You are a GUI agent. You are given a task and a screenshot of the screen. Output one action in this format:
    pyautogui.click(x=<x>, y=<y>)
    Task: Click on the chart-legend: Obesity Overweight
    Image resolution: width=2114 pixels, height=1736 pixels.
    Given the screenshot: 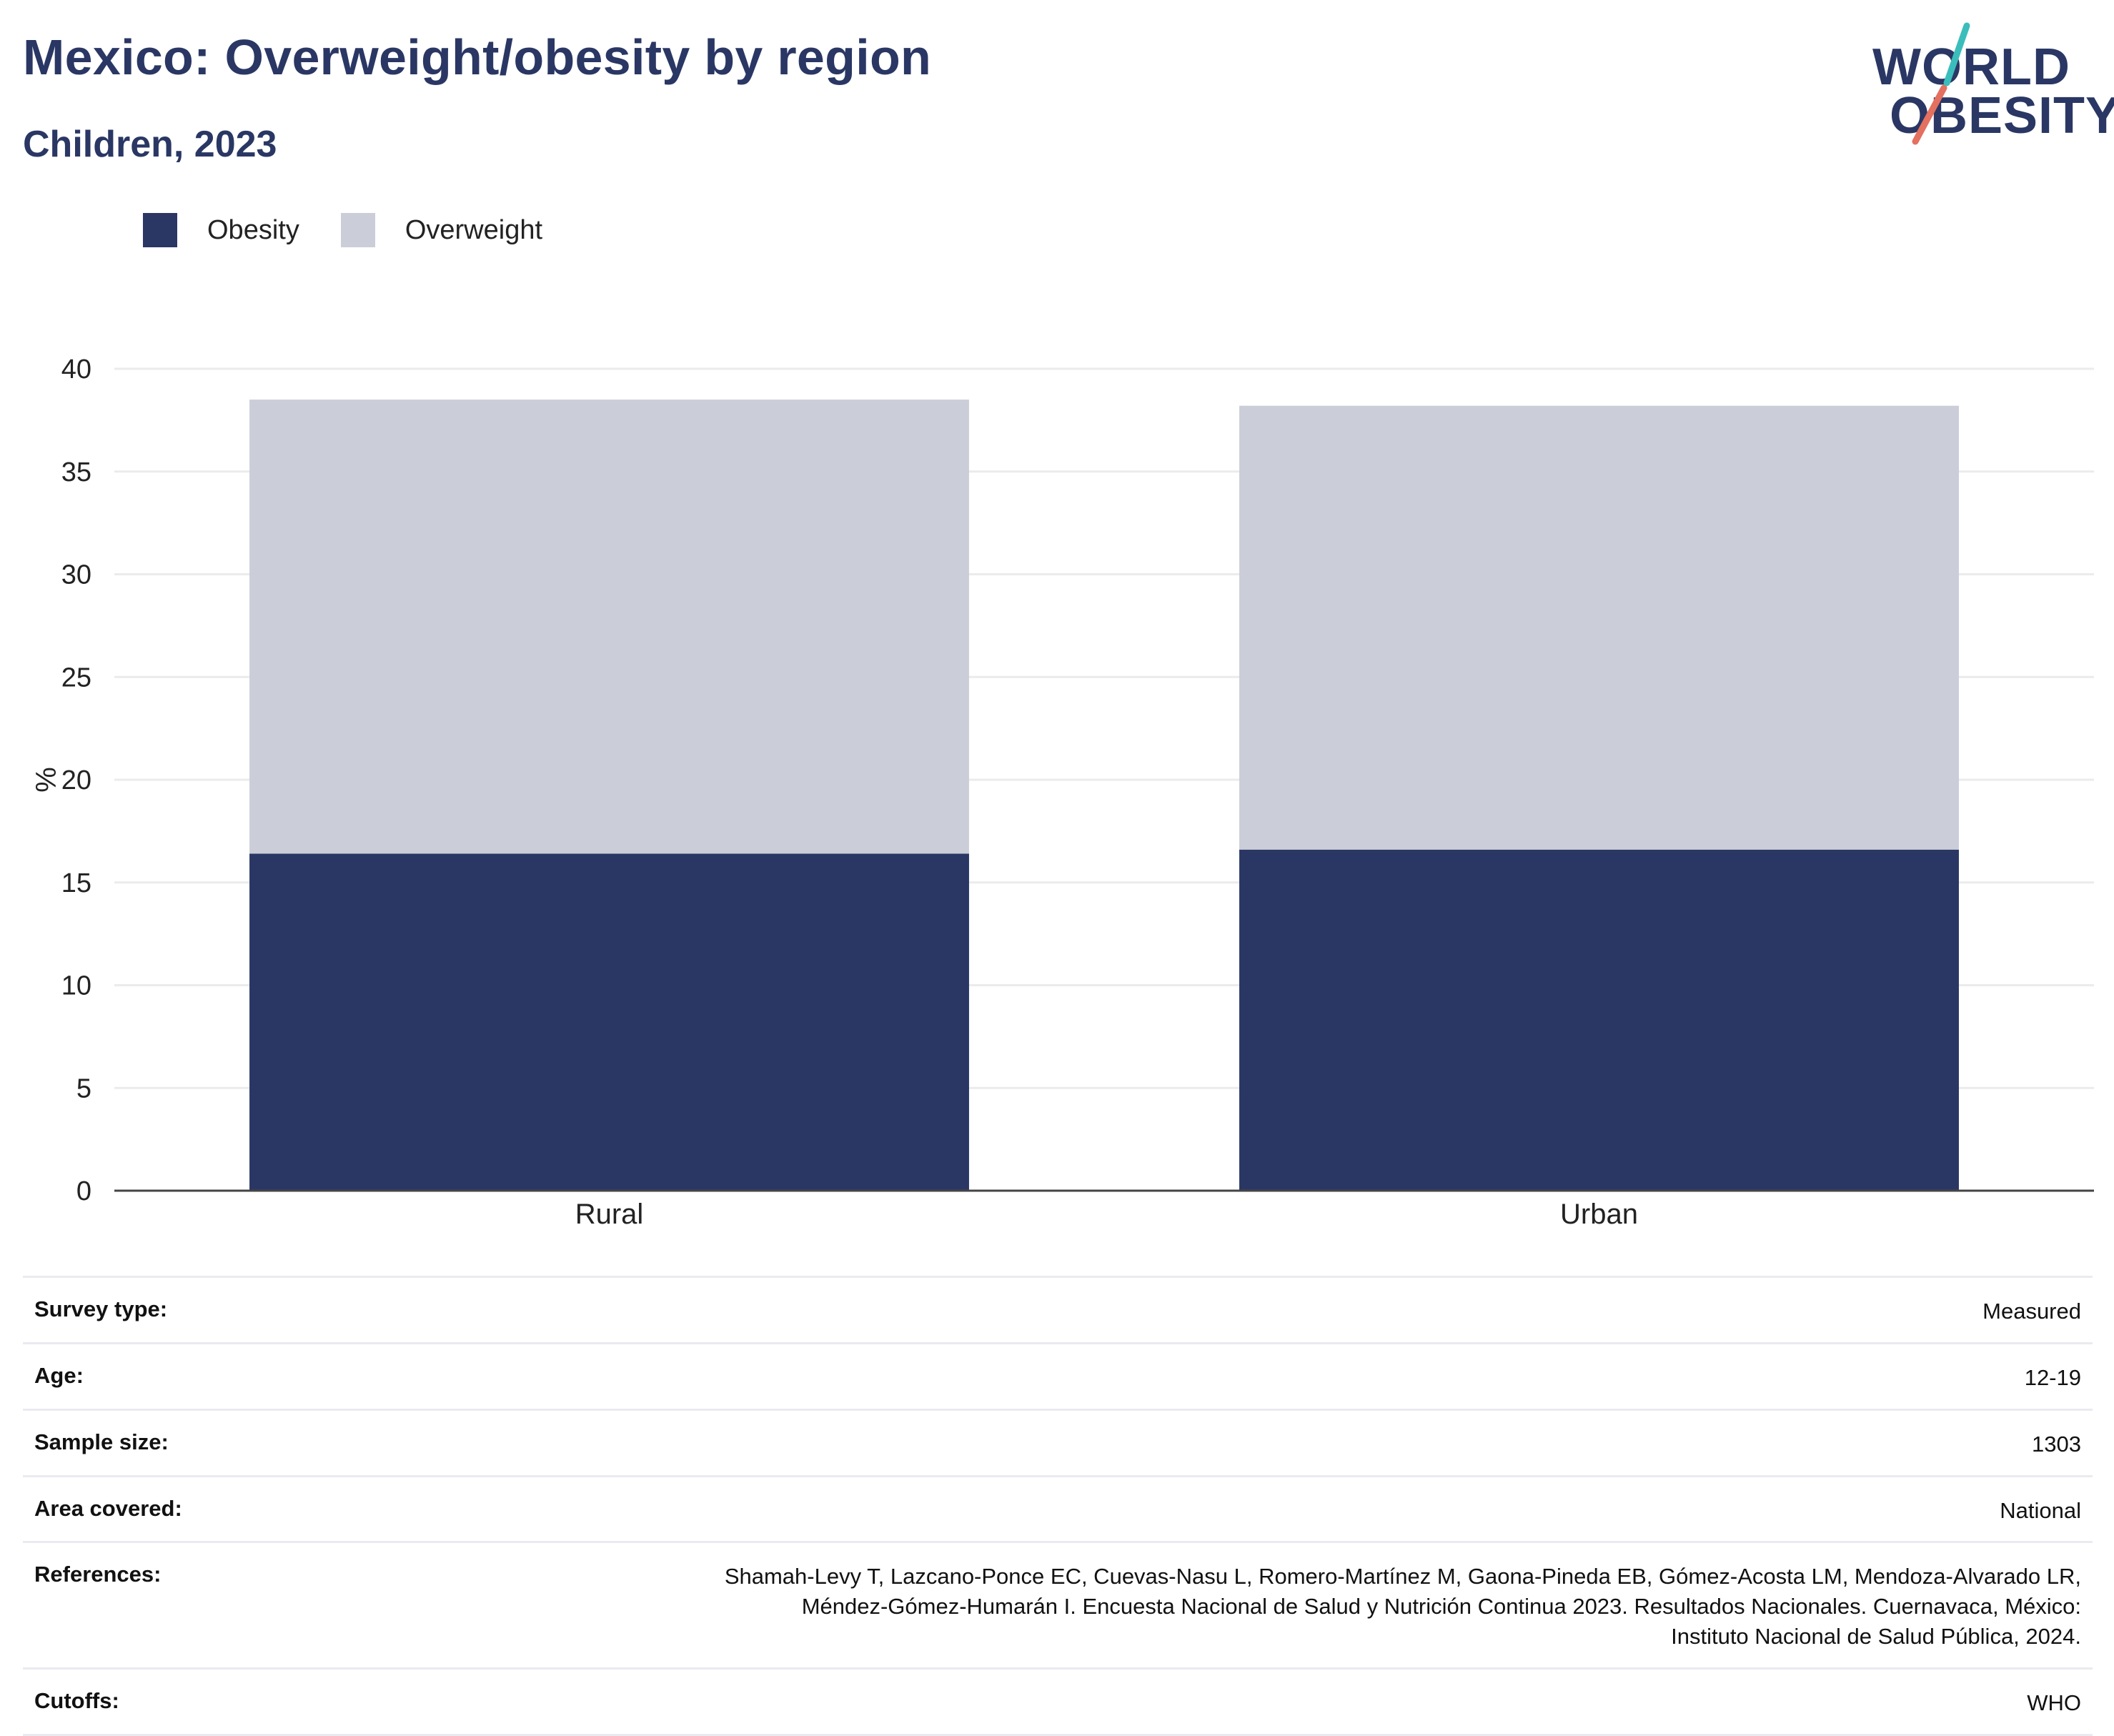 What is the action you would take?
    pyautogui.click(x=363, y=230)
    